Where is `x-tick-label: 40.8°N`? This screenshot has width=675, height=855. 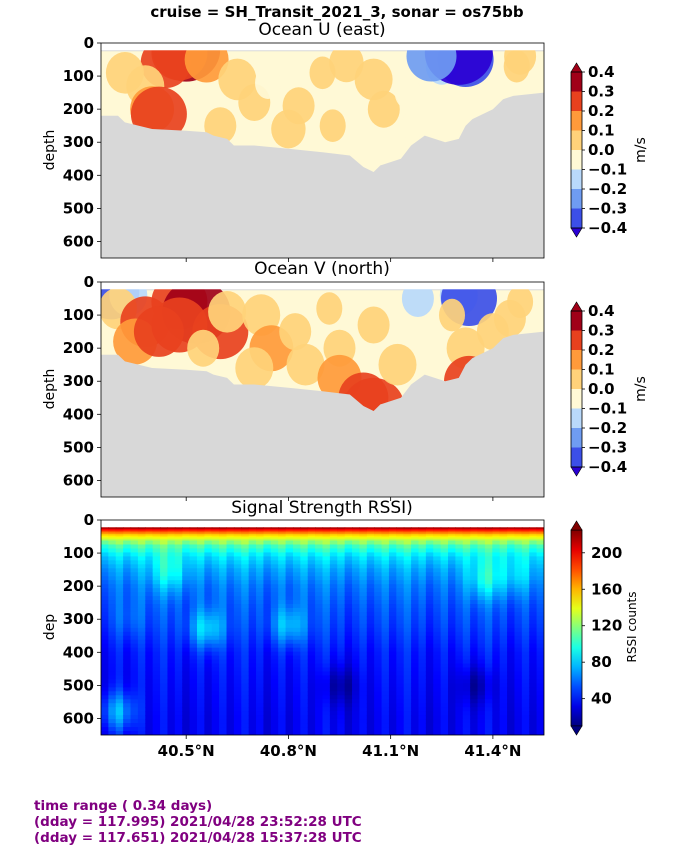
x-tick-label: 40.8°N is located at coordinates (288, 751).